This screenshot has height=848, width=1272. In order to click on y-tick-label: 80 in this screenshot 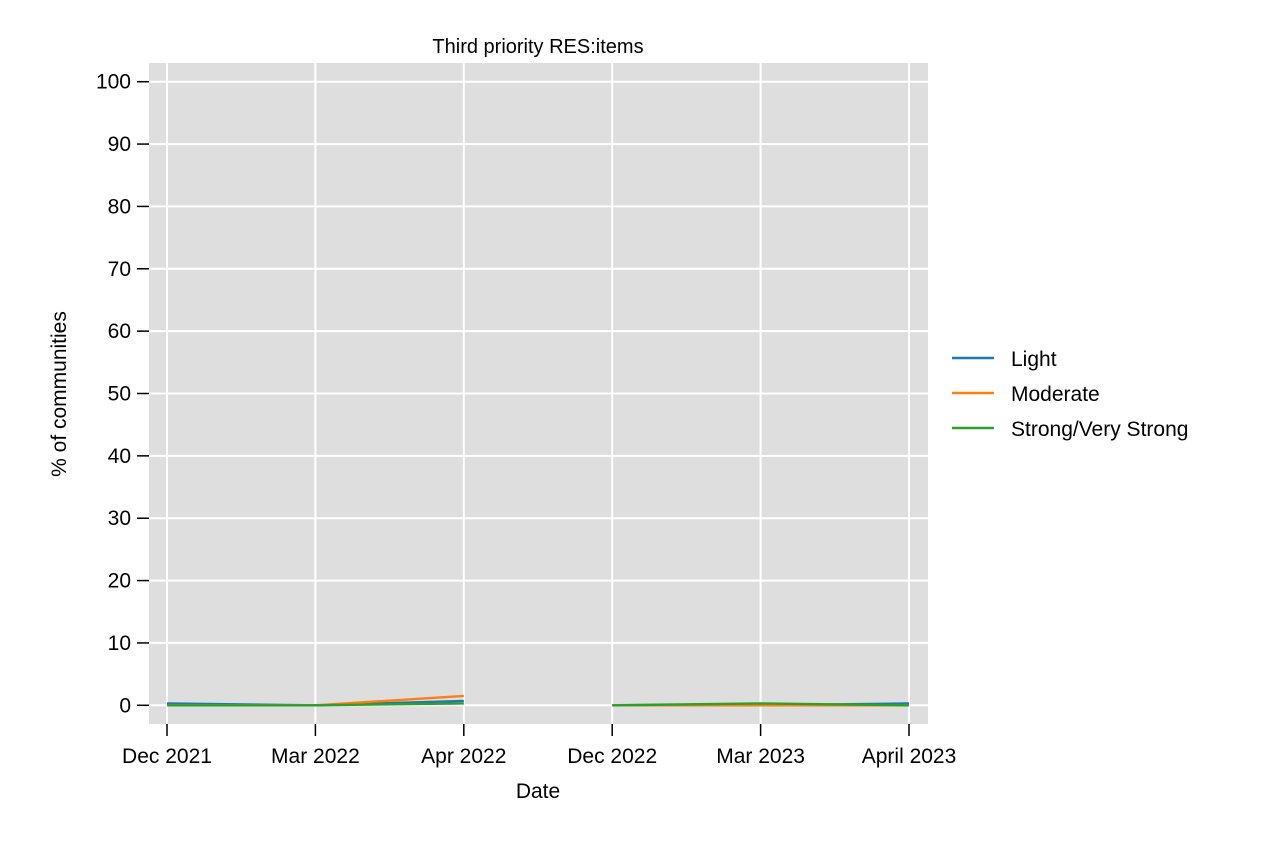, I will do `click(119, 206)`.